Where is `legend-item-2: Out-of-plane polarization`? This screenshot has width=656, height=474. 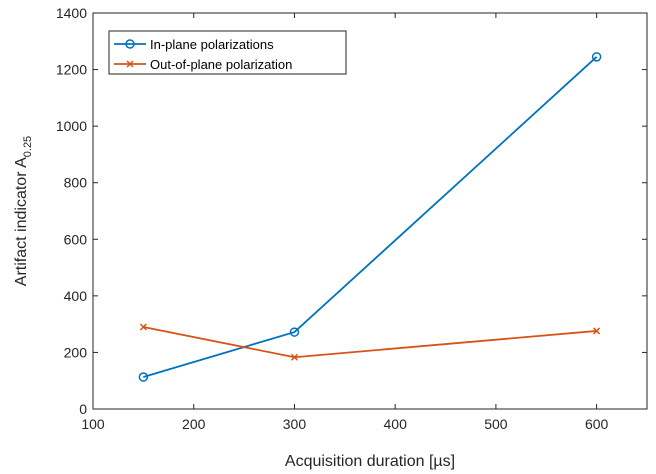 legend-item-2: Out-of-plane polarization is located at coordinates (203, 64).